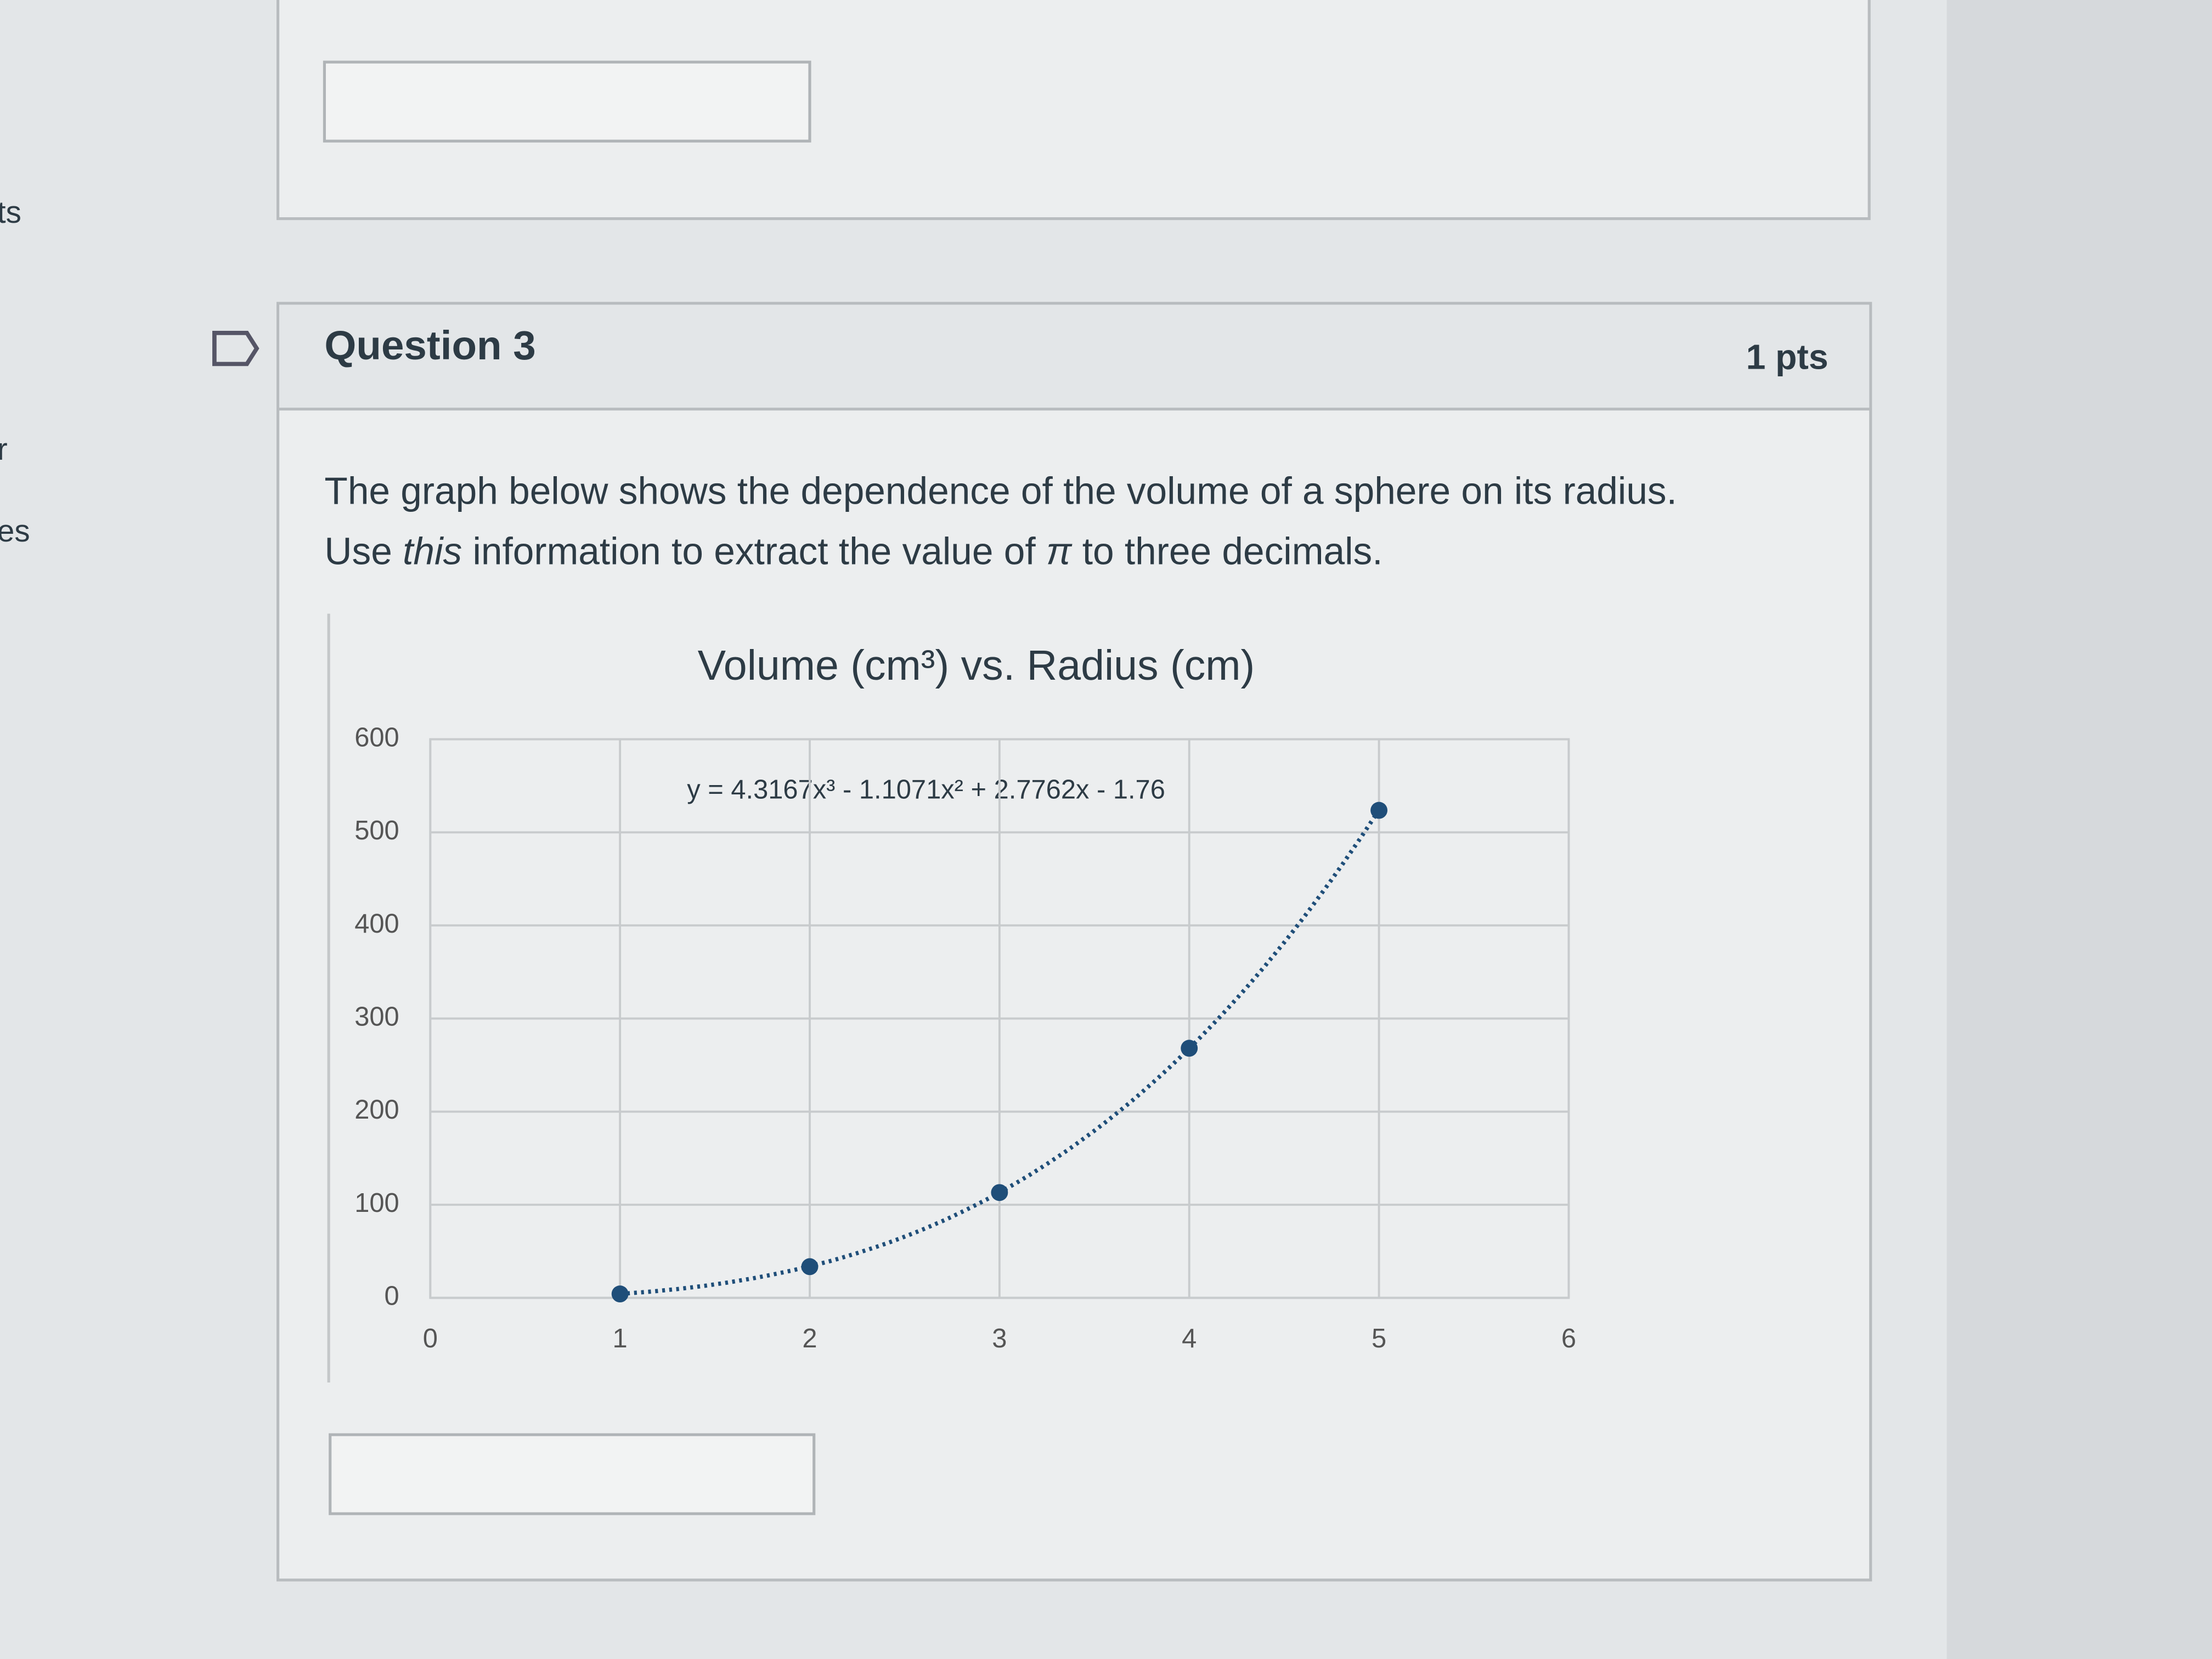 Image resolution: width=2212 pixels, height=1659 pixels. I want to click on y-tick-label: 300, so click(376, 1017).